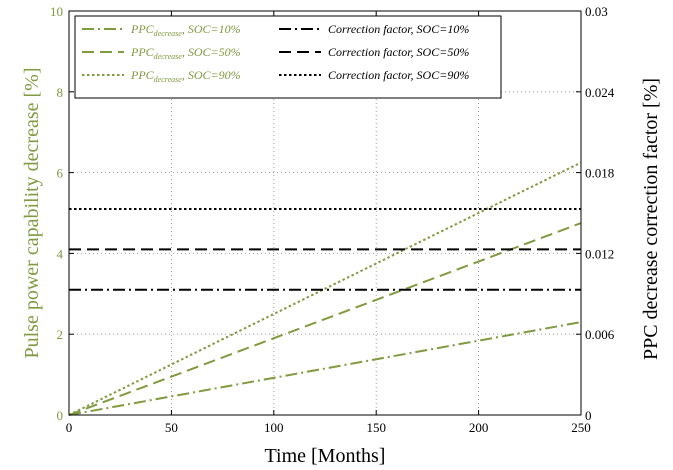  I want to click on right-y-tick-label: 0.024, so click(600, 92).